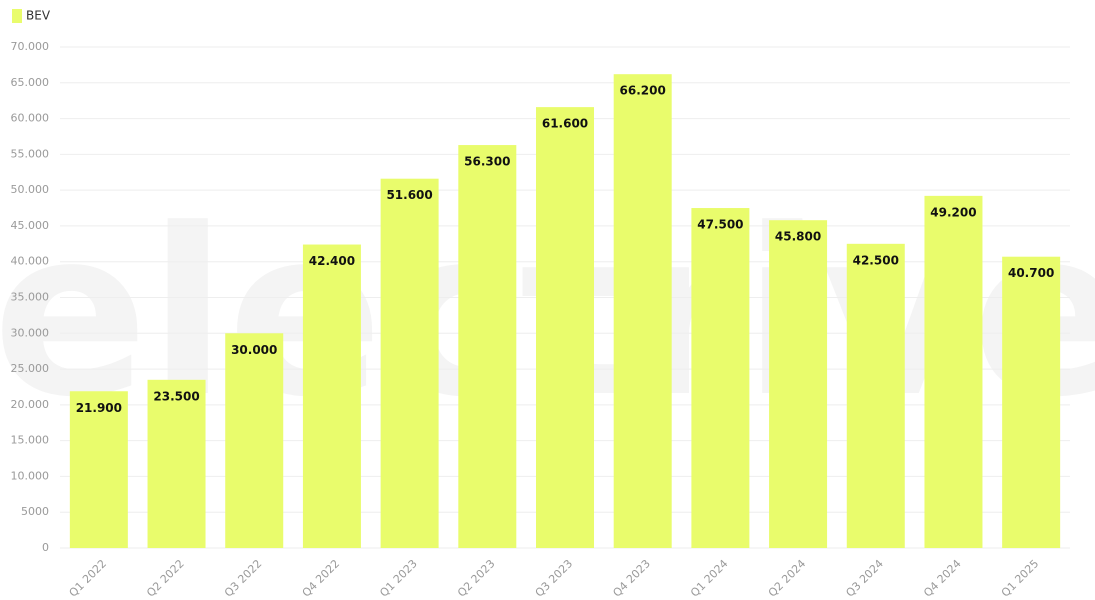 The image size is (1095, 600). What do you see at coordinates (45, 547) in the screenshot?
I see `y-tick-label: 0` at bounding box center [45, 547].